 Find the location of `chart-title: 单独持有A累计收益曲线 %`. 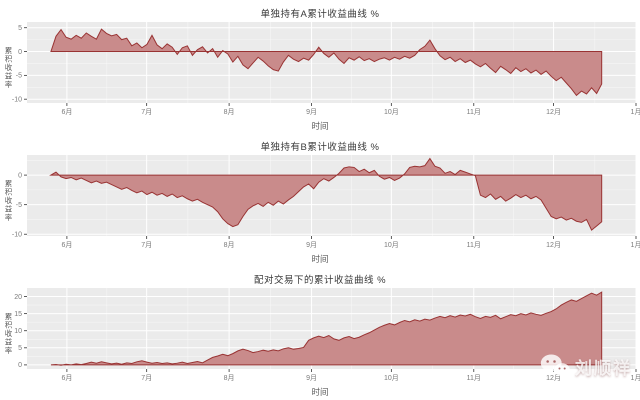

chart-title: 单独持有A累计收益曲线 % is located at coordinates (320, 14).